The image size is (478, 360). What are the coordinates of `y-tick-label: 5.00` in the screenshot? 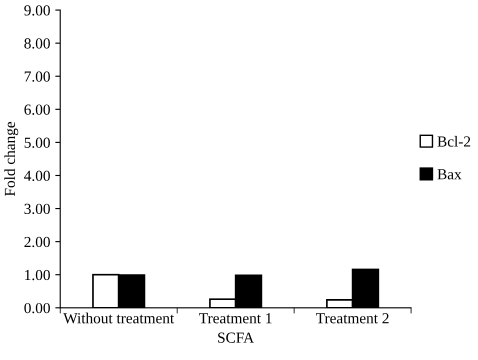 It's located at (37, 143).